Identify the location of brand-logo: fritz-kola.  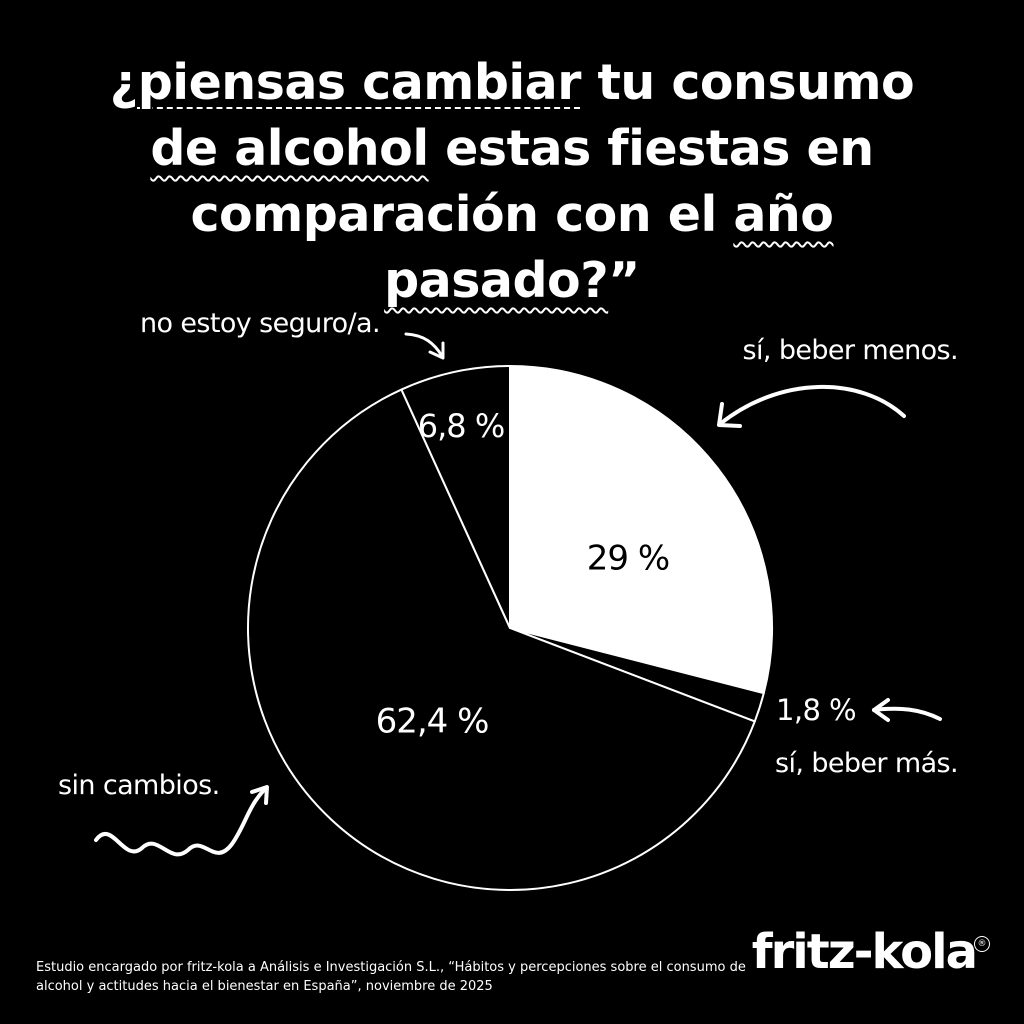
(864, 952).